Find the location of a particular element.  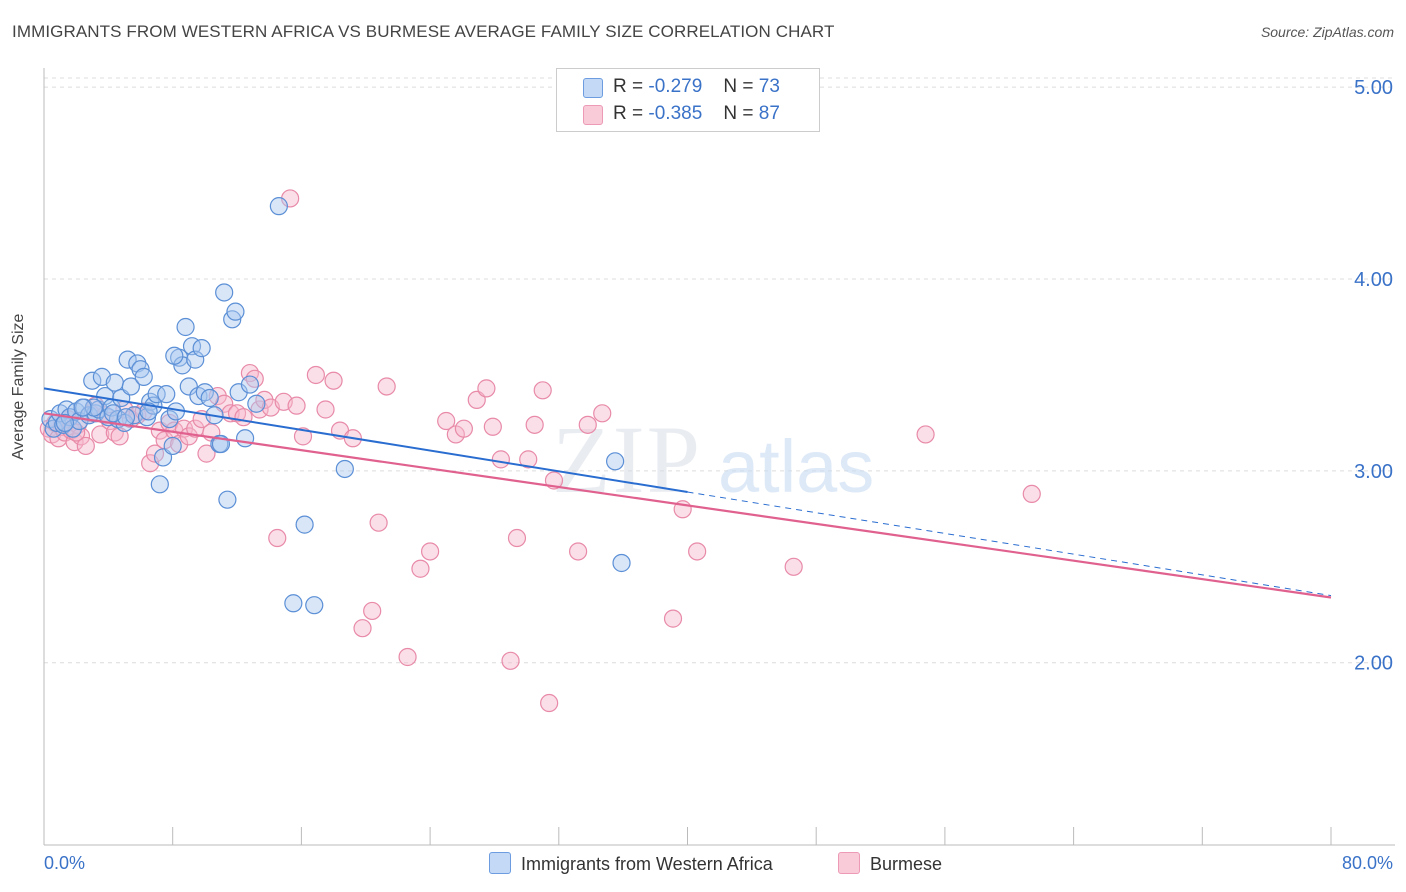

y-tick-labels: 2.00 3.00 4.00 5.00 is located at coordinates (1373, 376).